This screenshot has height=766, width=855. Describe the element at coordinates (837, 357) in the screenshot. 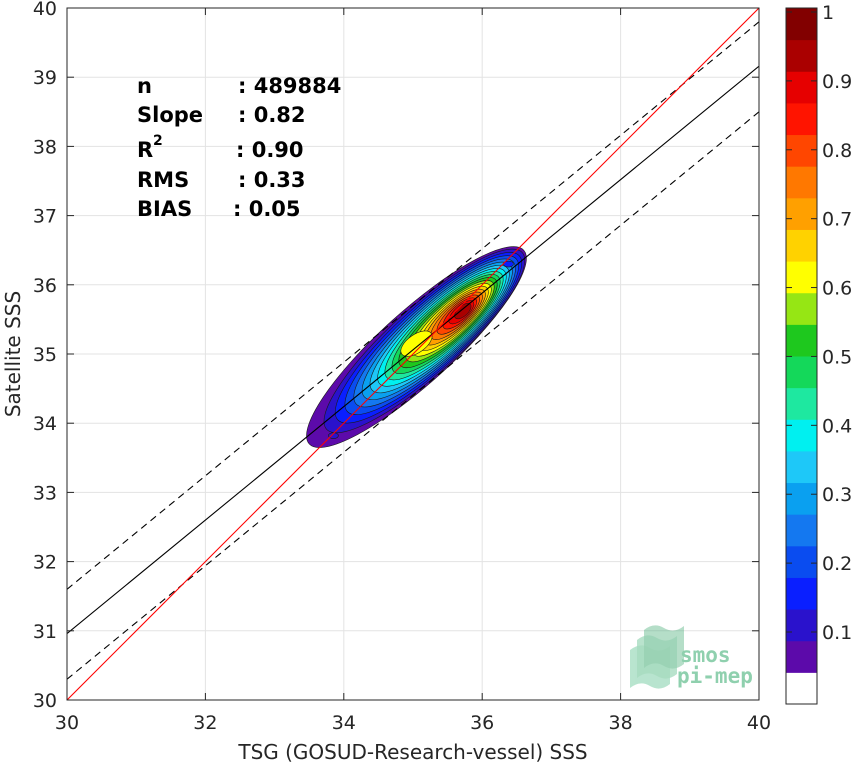

I see `colorbar-tick-label: 0.5` at that location.